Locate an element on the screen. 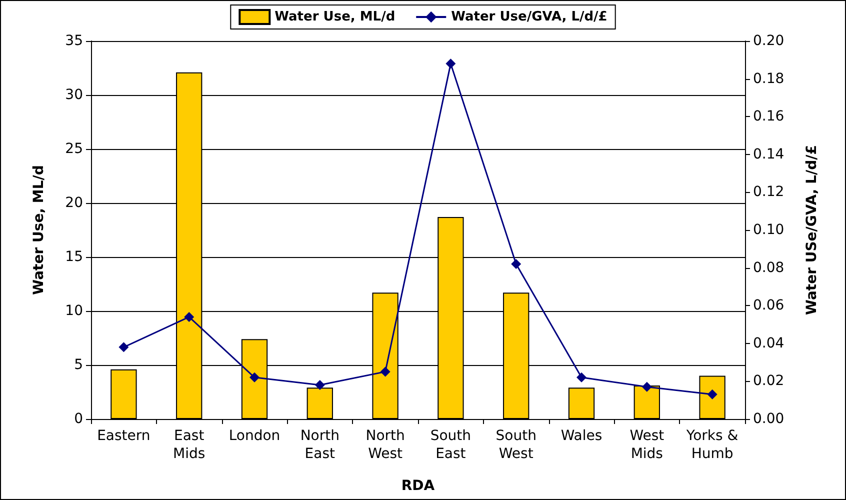  x-tick-label: West Mids is located at coordinates (647, 445).